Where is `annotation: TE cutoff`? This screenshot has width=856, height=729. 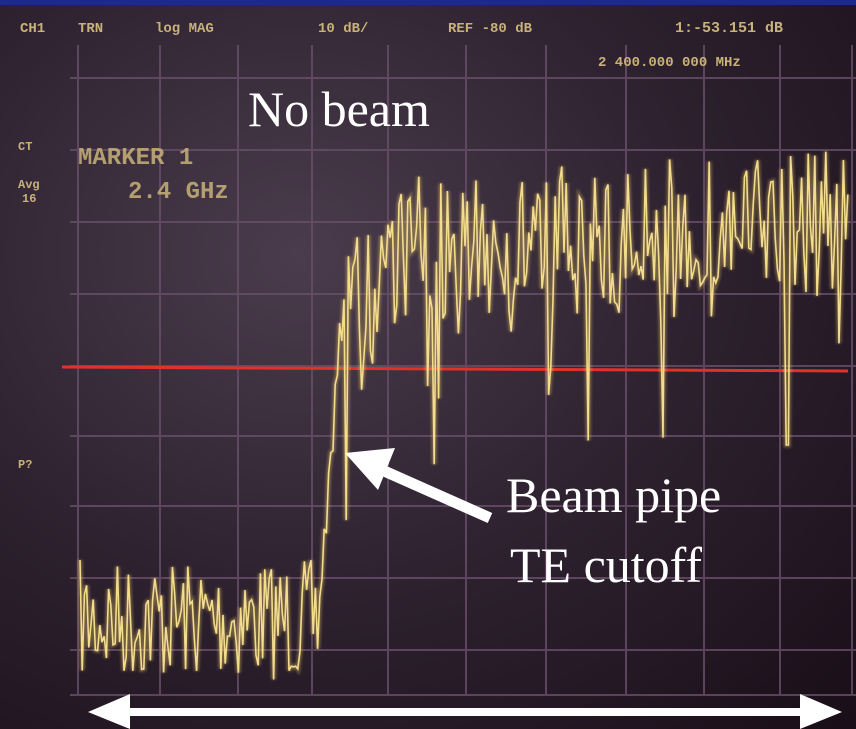 annotation: TE cutoff is located at coordinates (606, 565).